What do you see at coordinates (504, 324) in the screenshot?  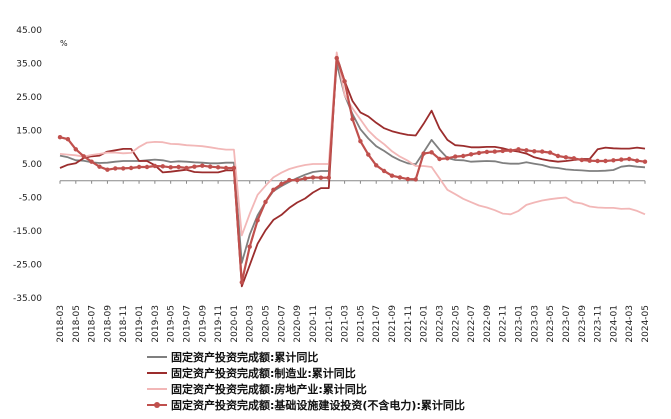 I see `x-tick-label: 2022-11` at bounding box center [504, 324].